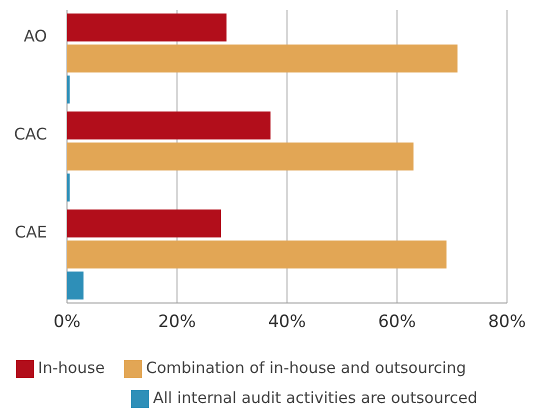 This screenshot has width=533, height=412. I want to click on legend-label: Combination of in-house and outsourcing, so click(306, 368).